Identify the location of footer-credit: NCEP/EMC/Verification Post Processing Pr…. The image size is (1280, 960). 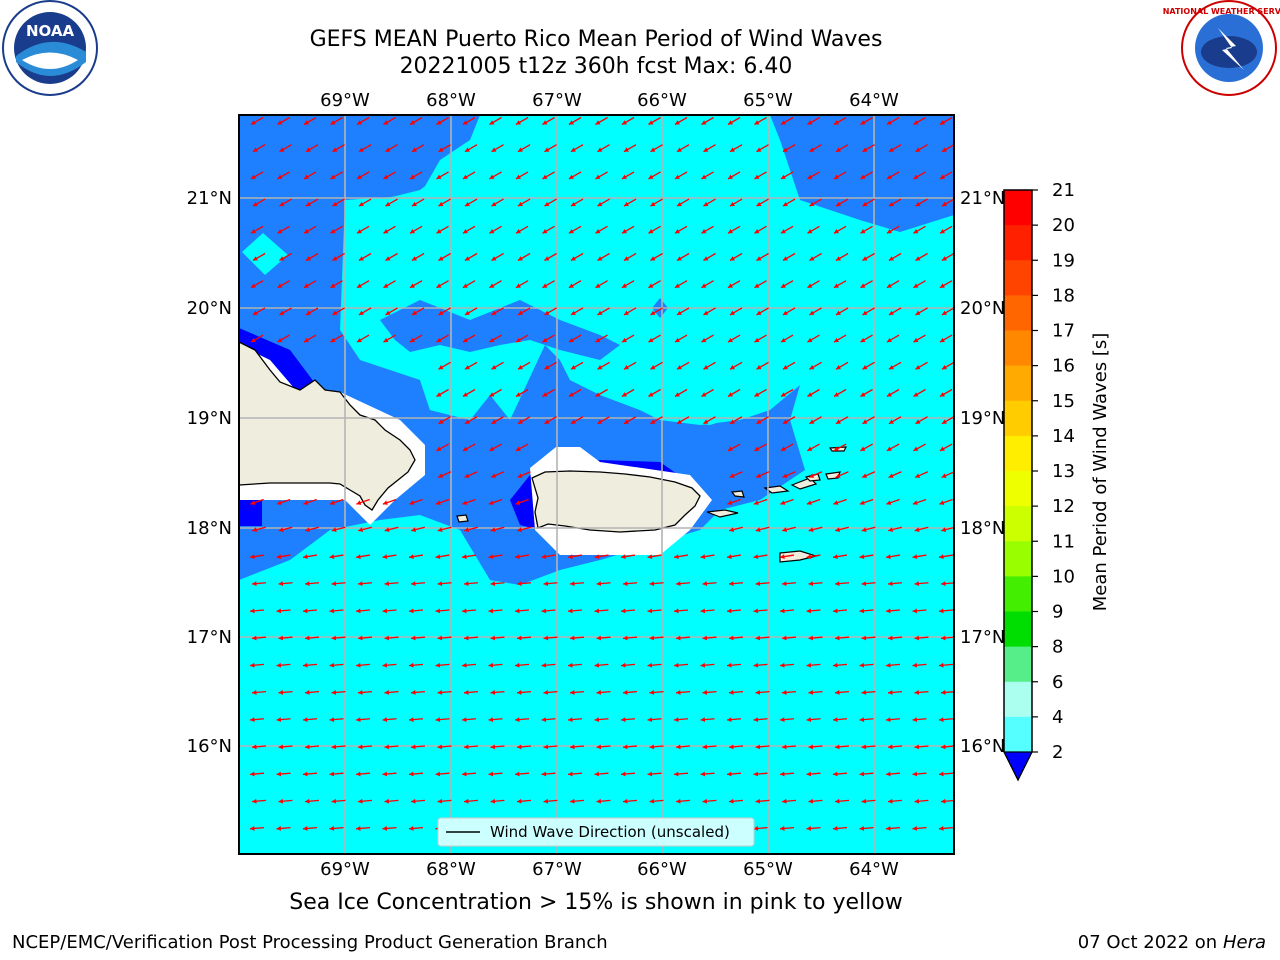
(310, 942).